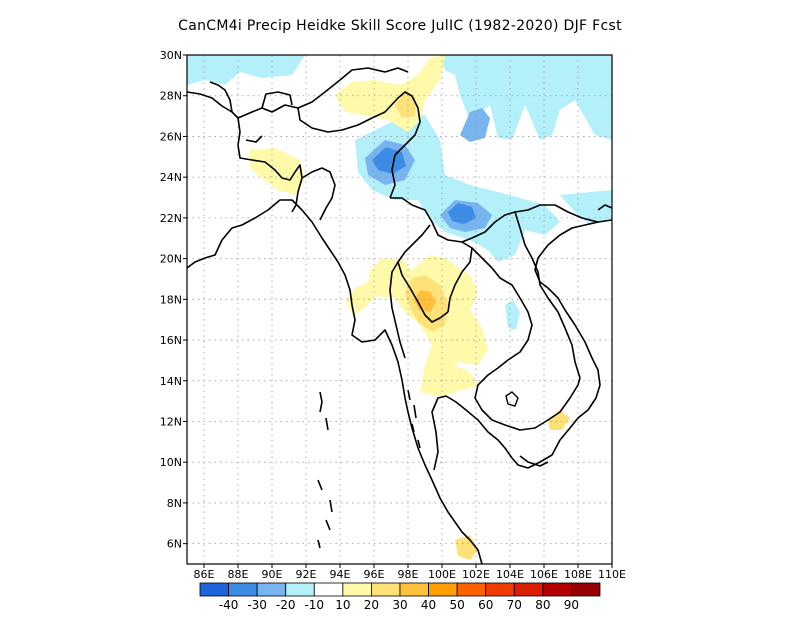 Image resolution: width=800 pixels, height=618 pixels. I want to click on border-ne-india, so click(359, 145).